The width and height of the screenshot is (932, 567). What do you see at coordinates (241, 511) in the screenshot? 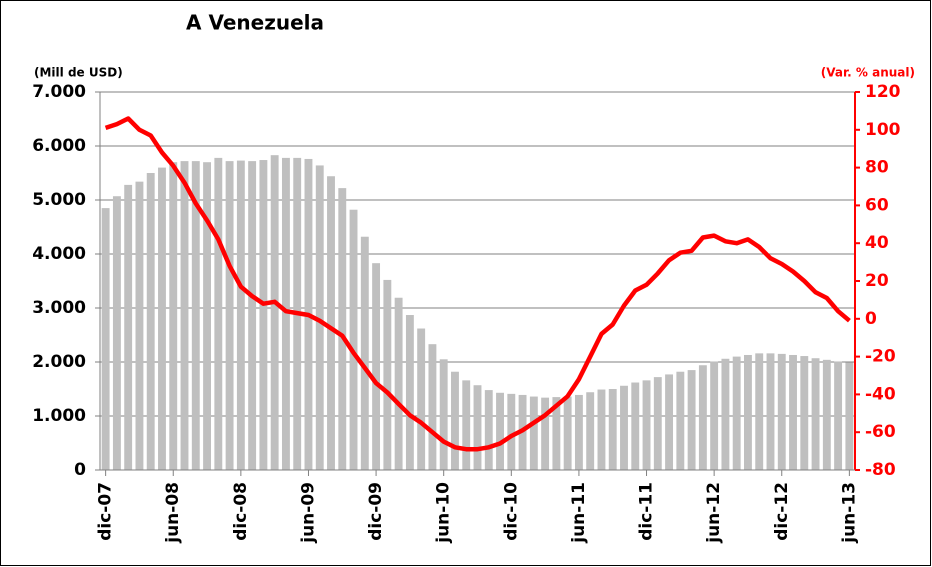
I see `x-tick-label: dic-08` at bounding box center [241, 511].